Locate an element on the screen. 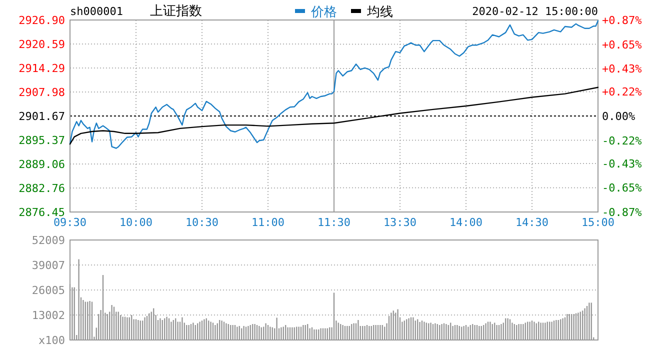 This screenshot has height=360, width=660. y2-tick-label: -0.65% is located at coordinates (622, 188).